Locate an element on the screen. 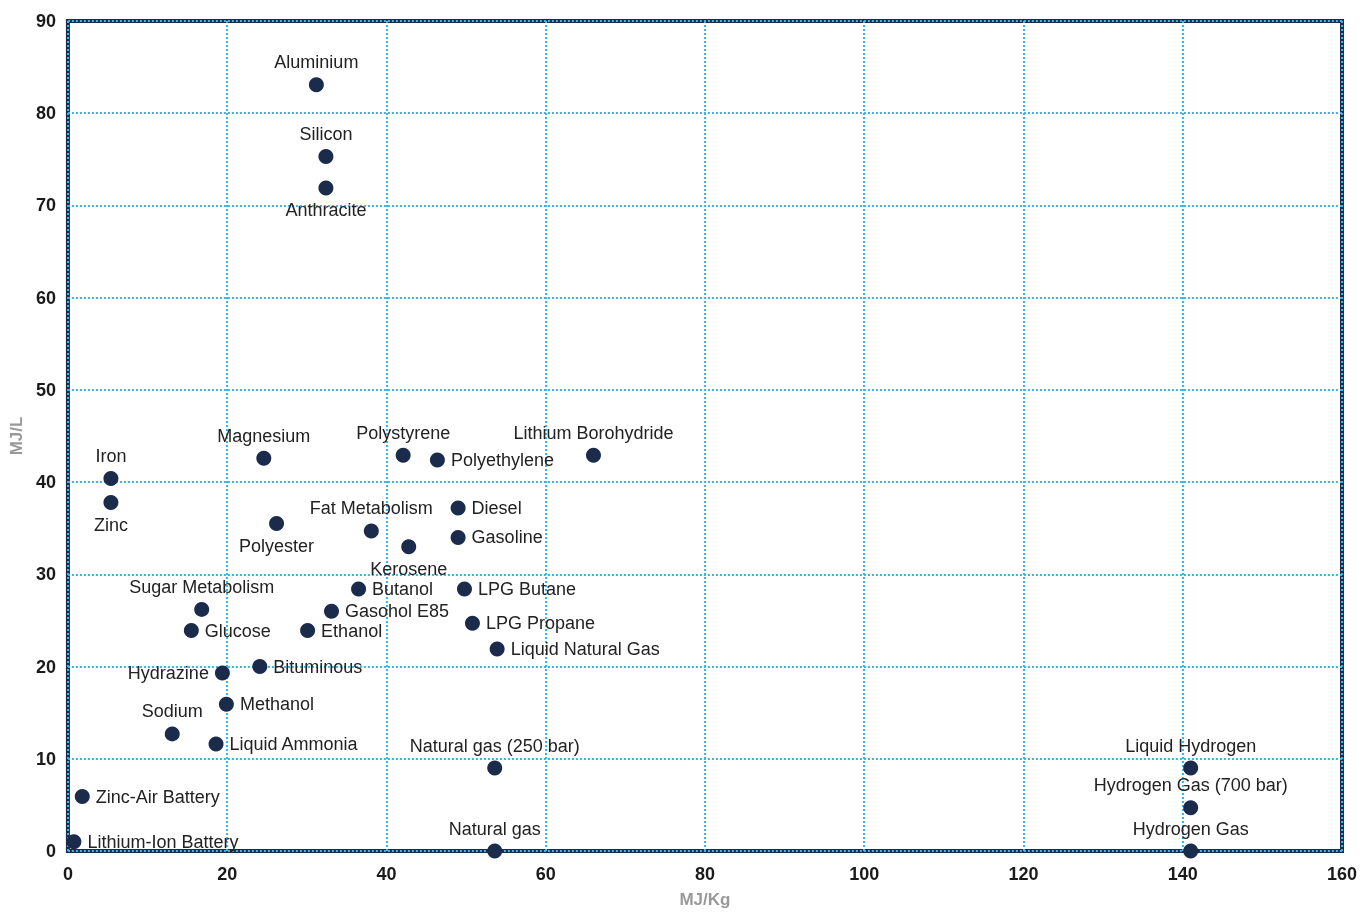 This screenshot has width=1362, height=913. y-tick-label: 70 is located at coordinates (45, 205).